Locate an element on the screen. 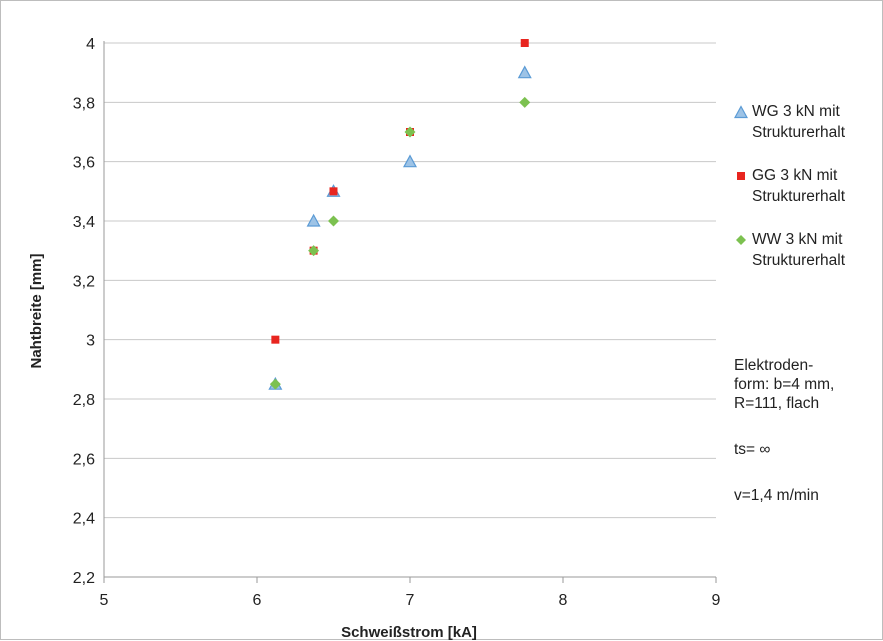 Image resolution: width=883 pixels, height=641 pixels. y-tick-label: 4 is located at coordinates (90, 44).